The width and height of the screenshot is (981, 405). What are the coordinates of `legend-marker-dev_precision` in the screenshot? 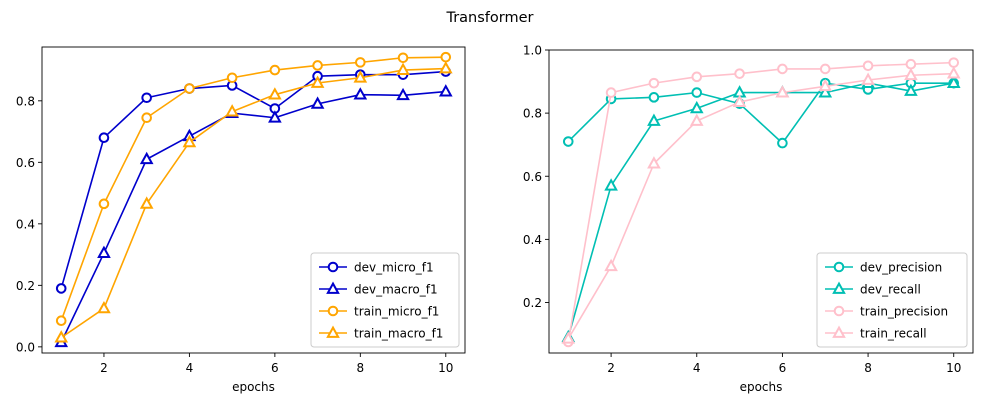 It's located at (839, 267).